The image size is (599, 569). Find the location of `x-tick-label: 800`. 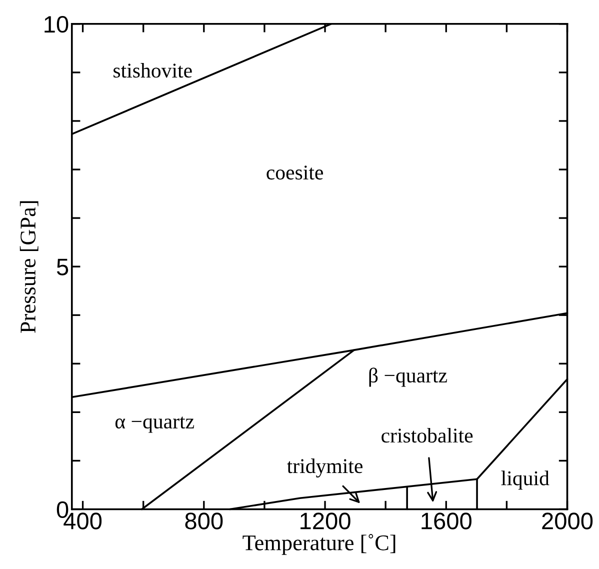

x-tick-label: 800 is located at coordinates (204, 521).